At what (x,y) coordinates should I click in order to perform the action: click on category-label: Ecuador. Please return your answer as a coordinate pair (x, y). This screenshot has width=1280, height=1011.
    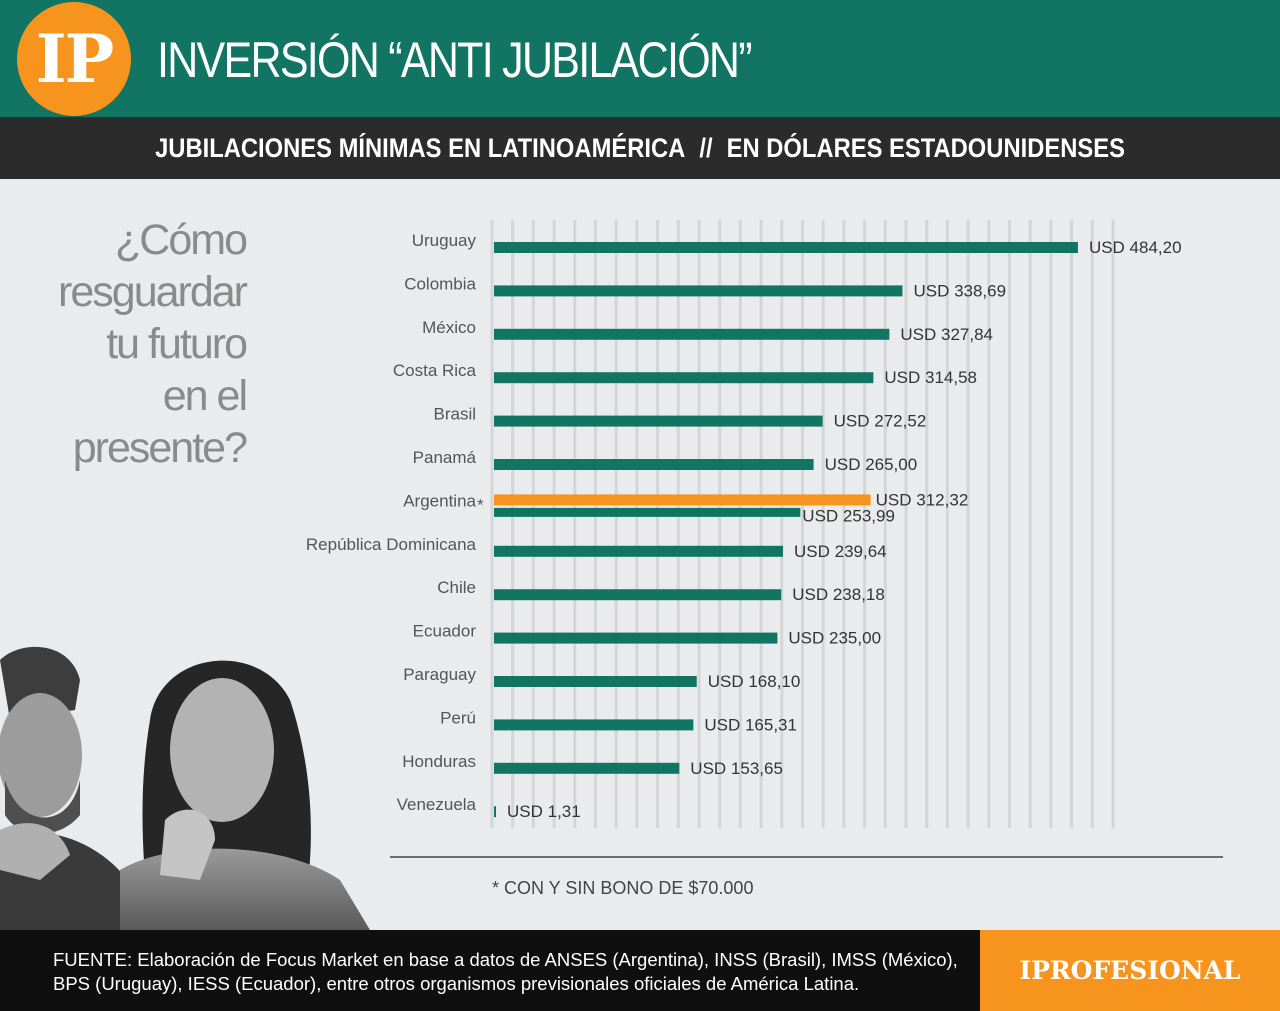
    Looking at the image, I should click on (445, 631).